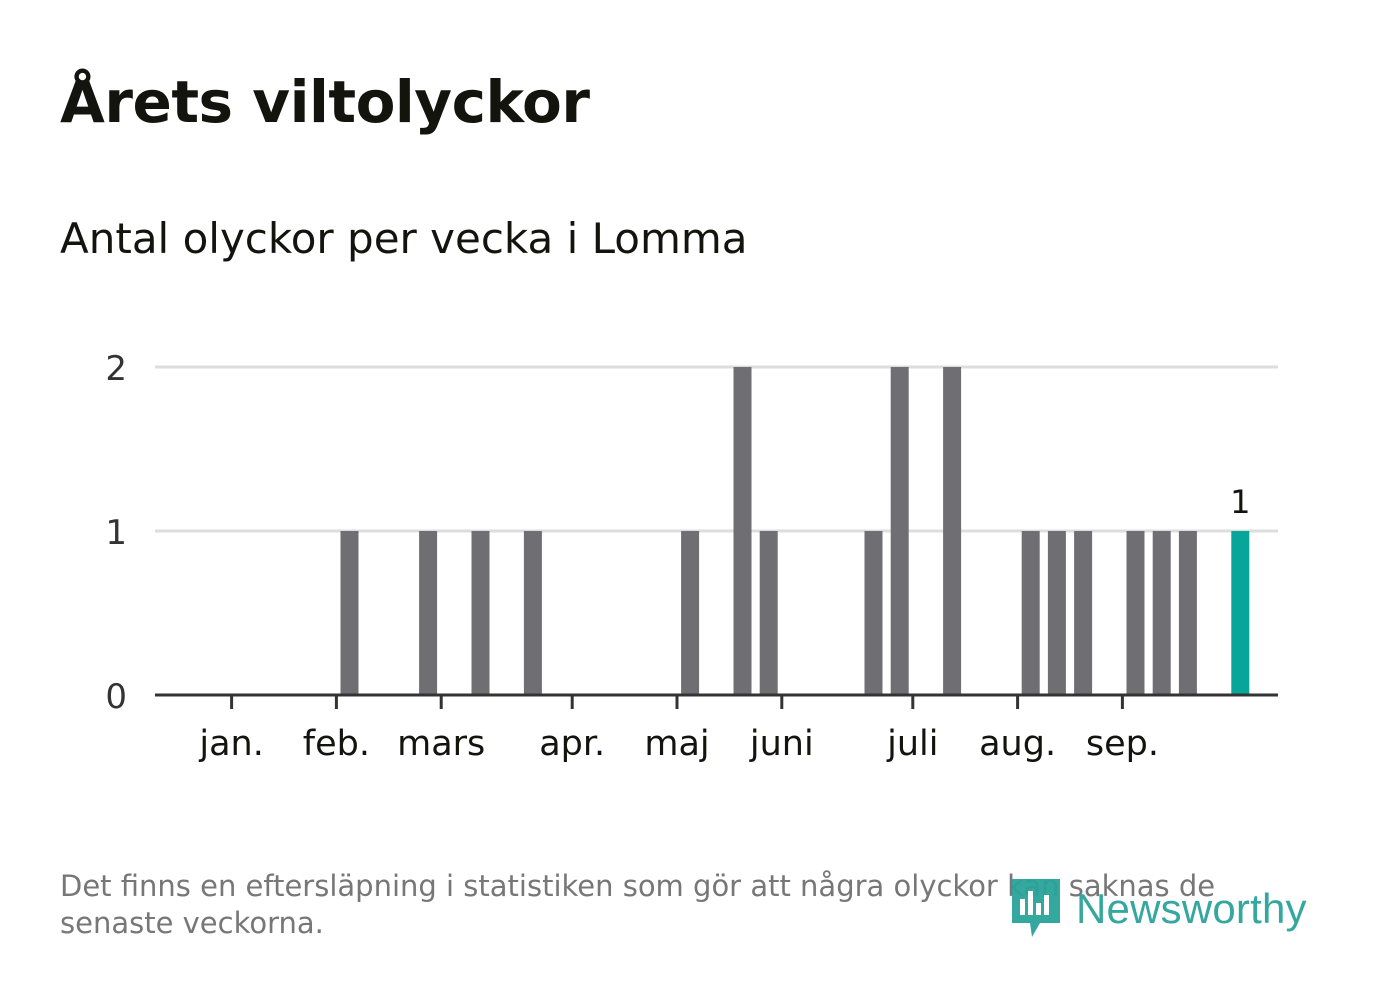  What do you see at coordinates (1191, 908) in the screenshot?
I see `logo-text: Newsworthy` at bounding box center [1191, 908].